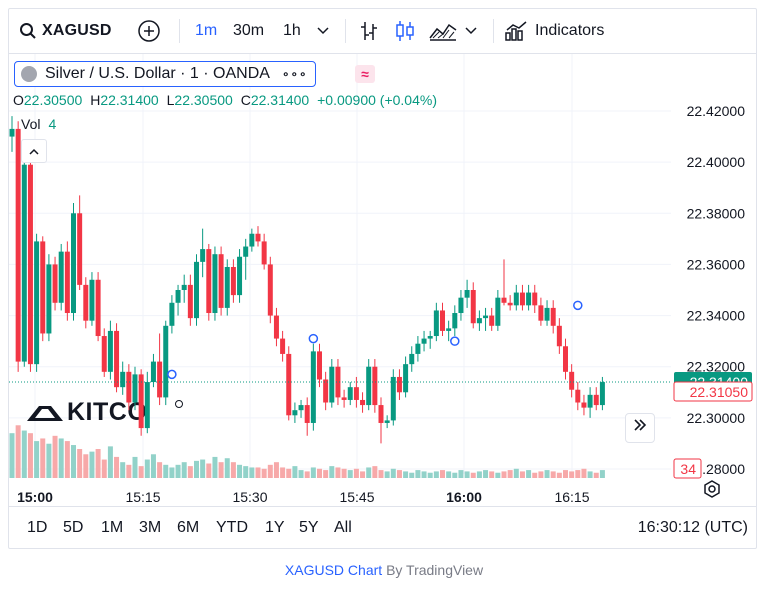 This screenshot has height=591, width=768. Describe the element at coordinates (53, 100) in the screenshot. I see `open-value: 22.30500` at that location.